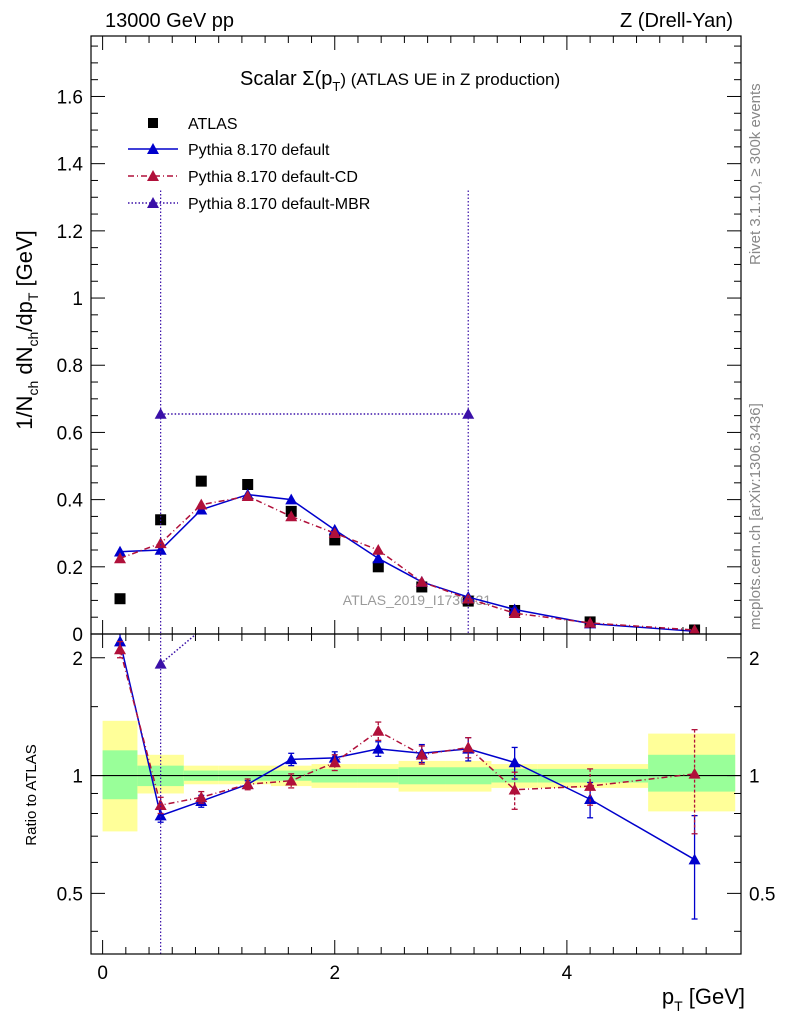 This screenshot has height=1024, width=786. What do you see at coordinates (70, 165) in the screenshot?
I see `y-tick-label: 1.4` at bounding box center [70, 165].